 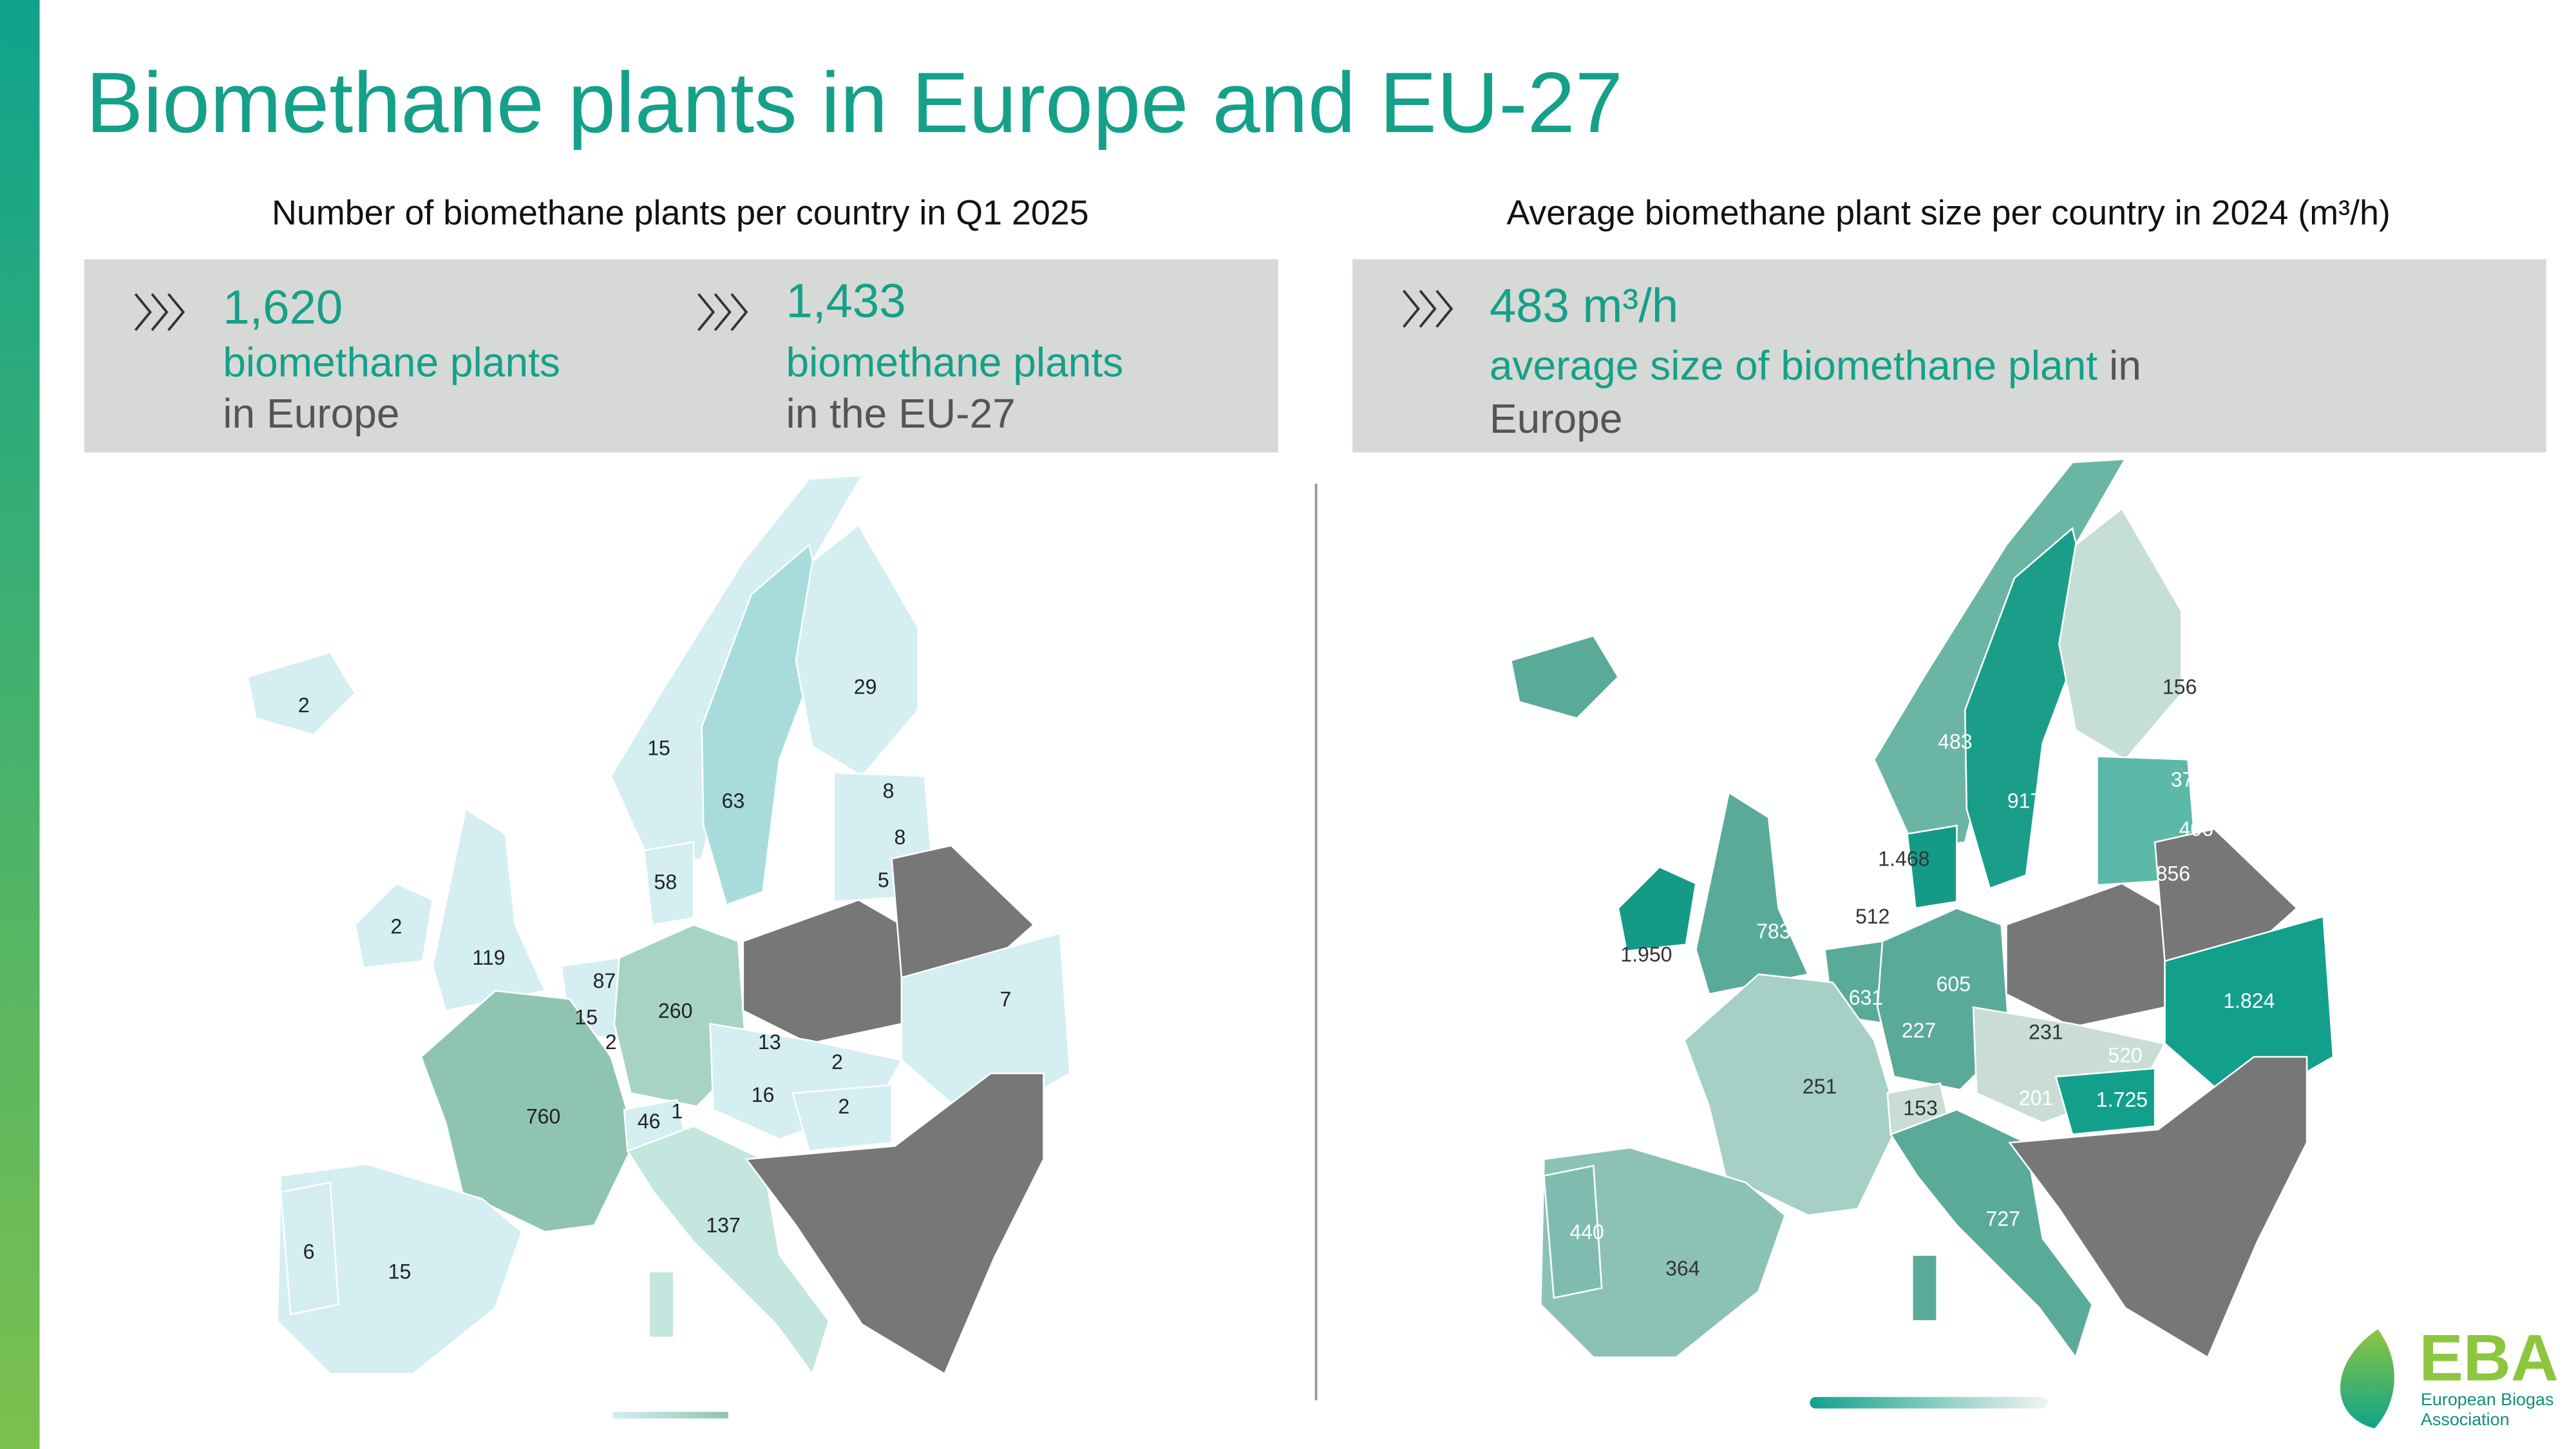 What do you see at coordinates (2487, 1399) in the screenshot?
I see `logo-text: European Biogas` at bounding box center [2487, 1399].